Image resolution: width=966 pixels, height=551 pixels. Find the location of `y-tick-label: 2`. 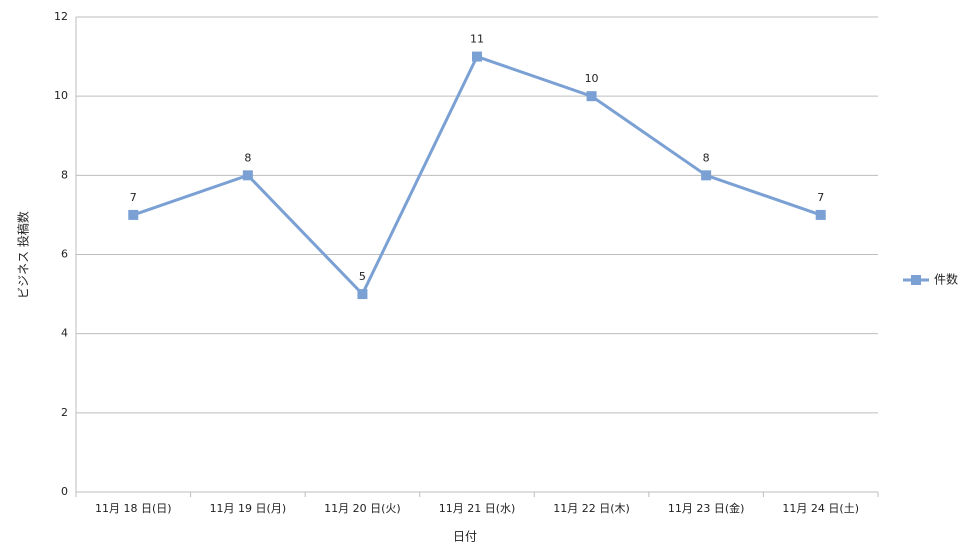

y-tick-label: 2 is located at coordinates (64, 412).